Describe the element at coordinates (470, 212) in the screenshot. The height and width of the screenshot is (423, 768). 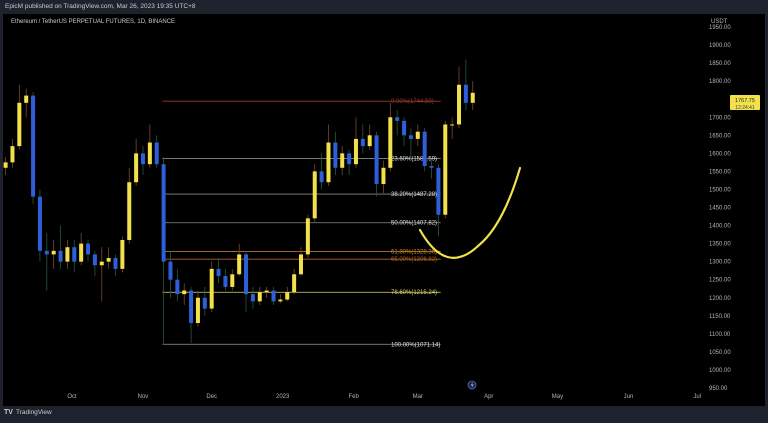
I see `projection-curve` at that location.